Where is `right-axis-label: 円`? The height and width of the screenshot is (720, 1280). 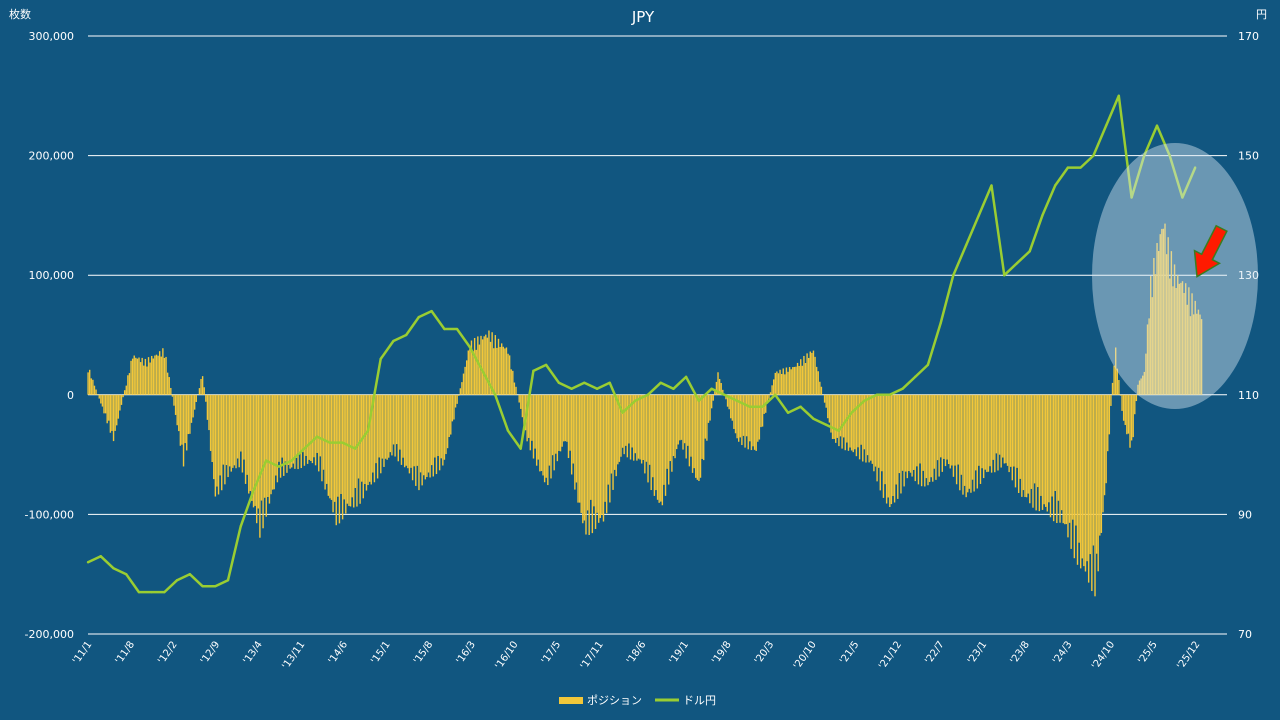
right-axis-label: 円 is located at coordinates (1261, 14).